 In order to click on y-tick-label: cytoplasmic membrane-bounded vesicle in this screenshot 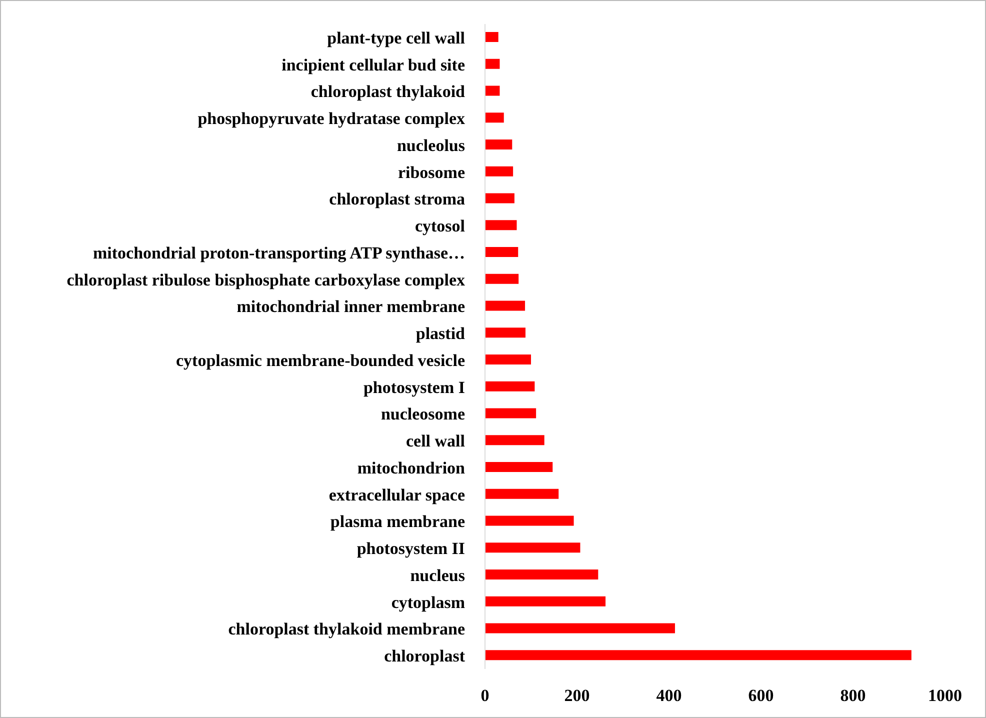, I will do `click(321, 360)`.